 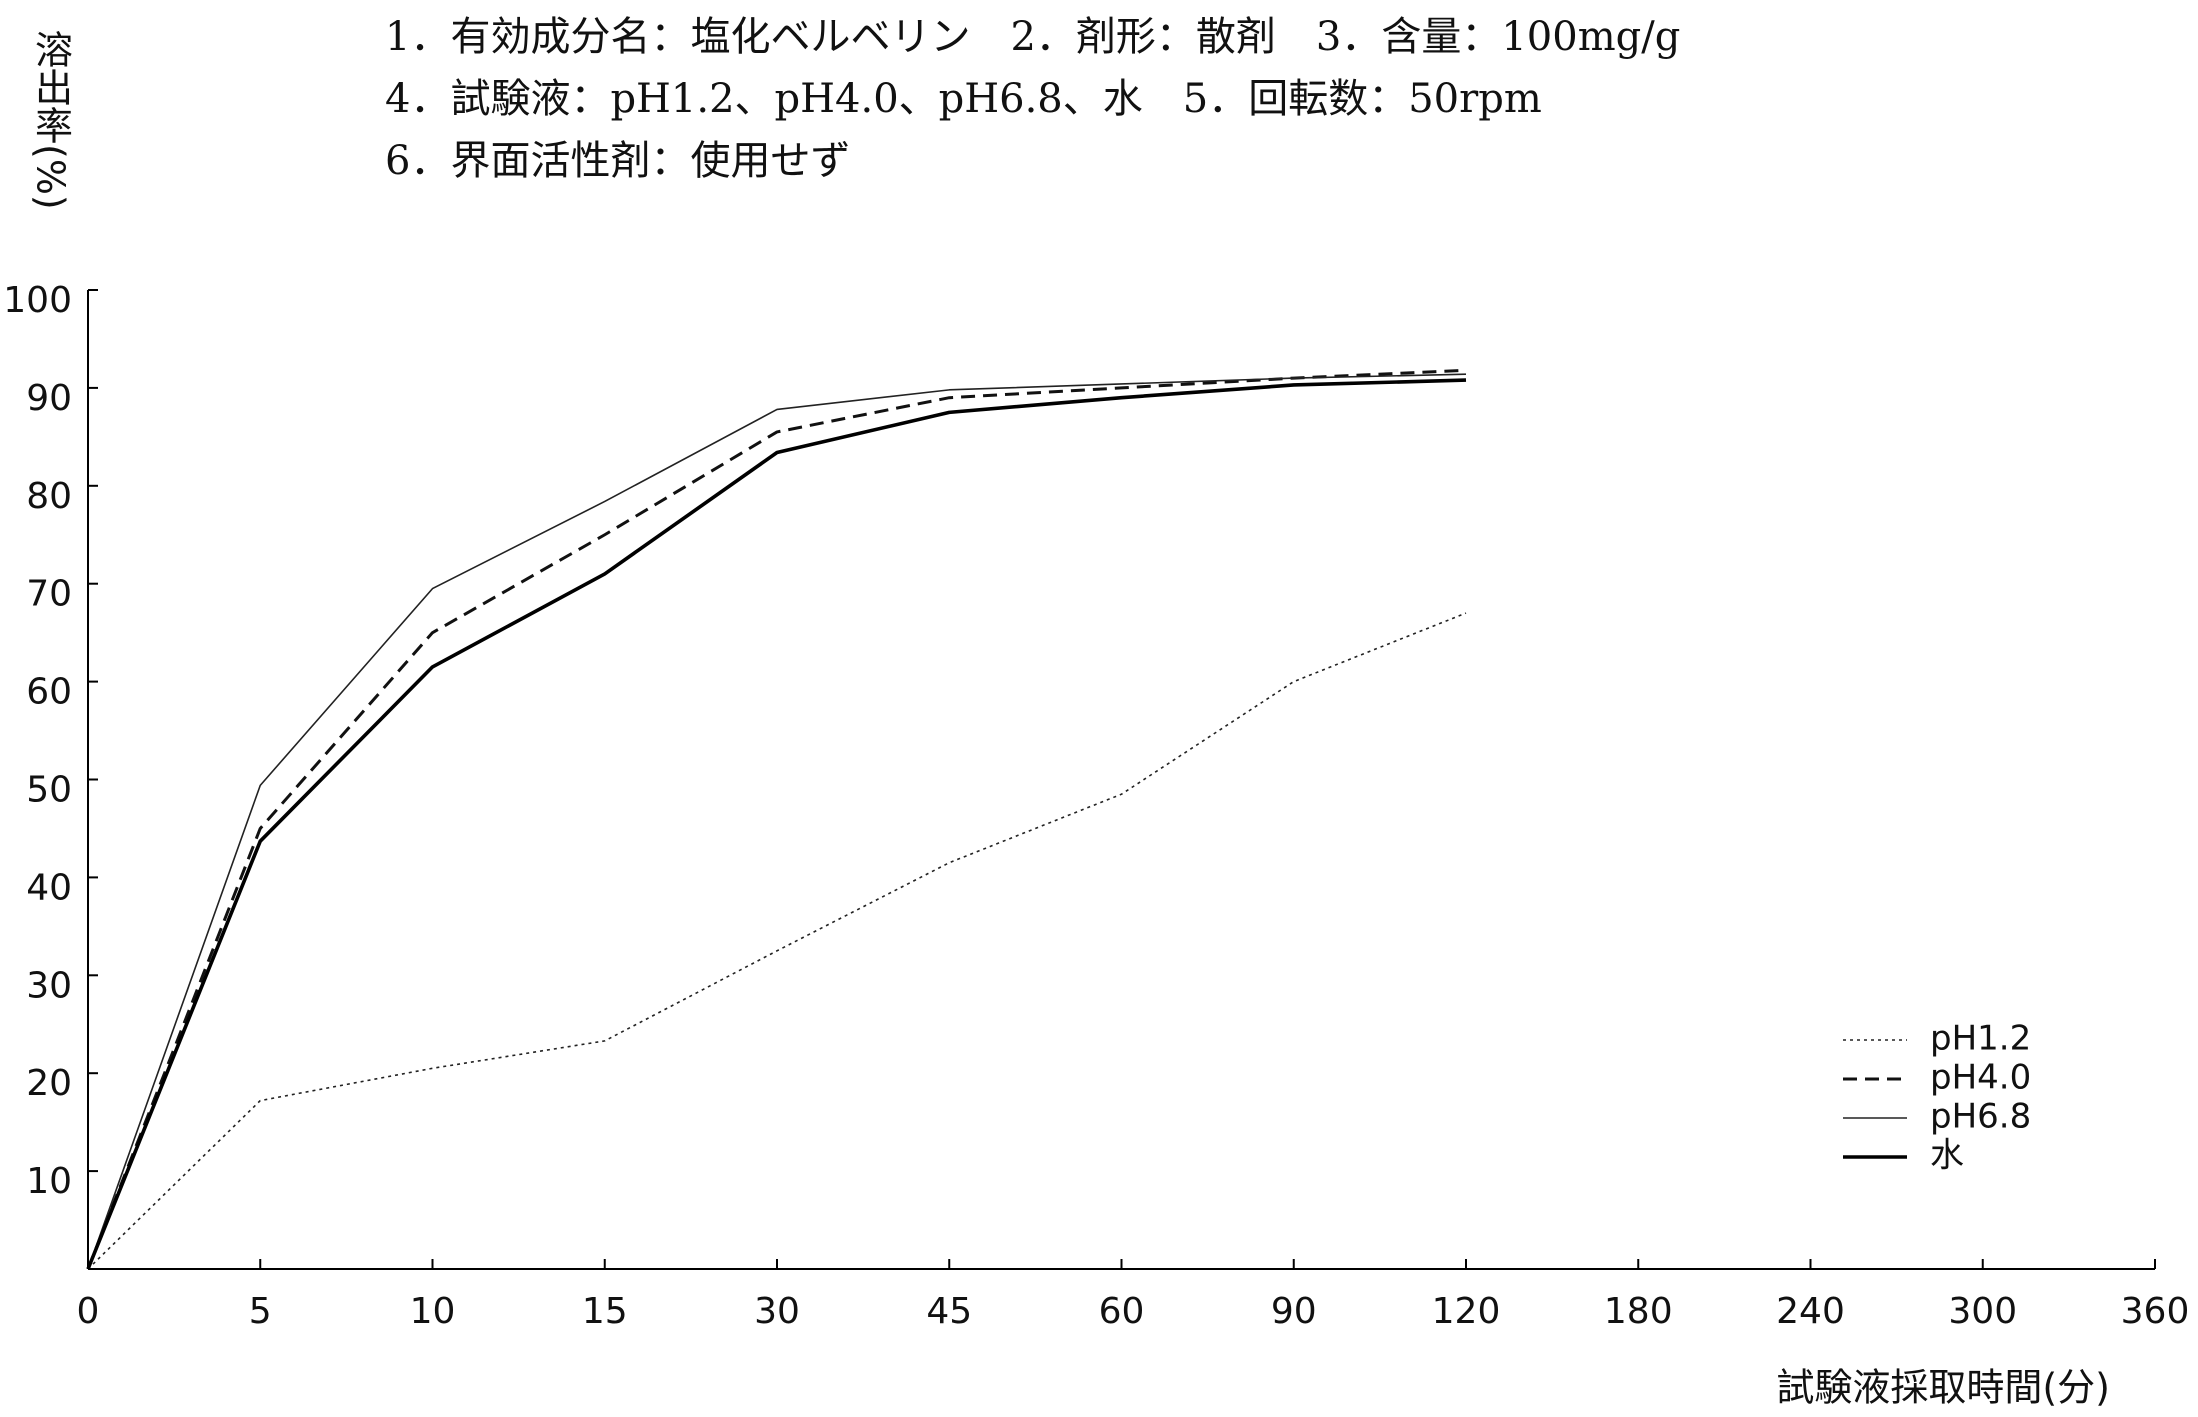 I want to click on legend-label: pH1.2, so click(x=1980, y=1039).